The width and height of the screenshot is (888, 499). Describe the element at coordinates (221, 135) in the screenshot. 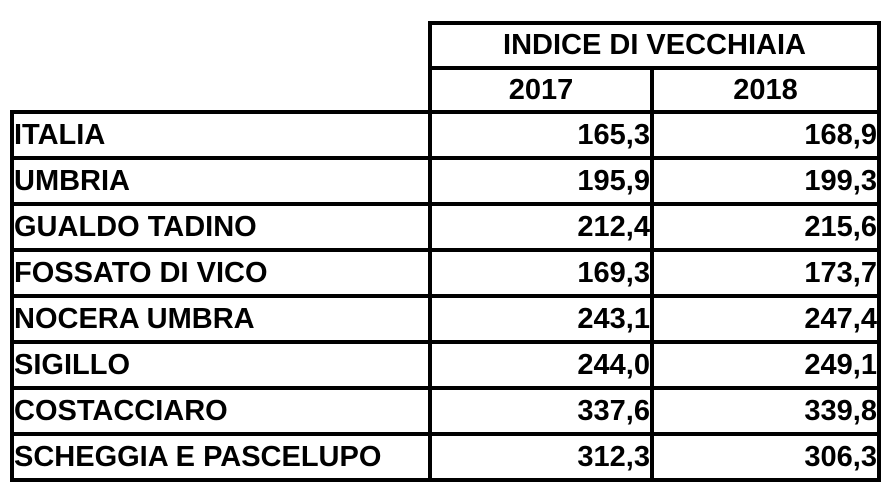

I see `row-label: ITALIA` at that location.